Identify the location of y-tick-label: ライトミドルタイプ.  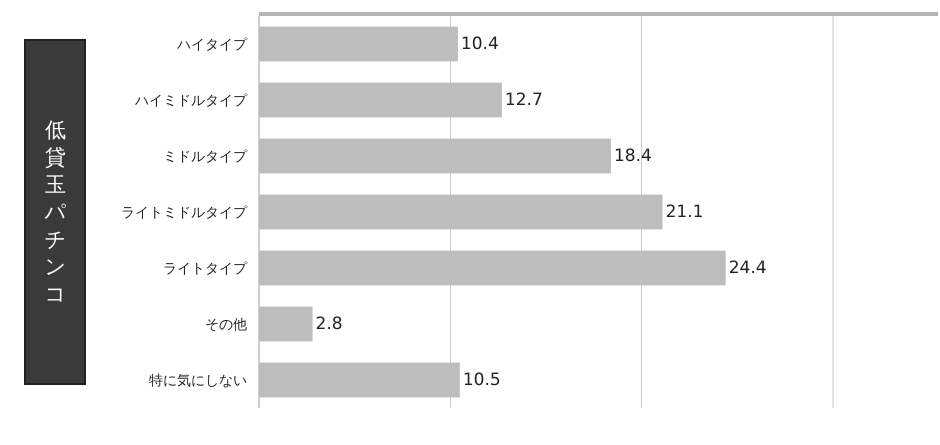
(184, 212).